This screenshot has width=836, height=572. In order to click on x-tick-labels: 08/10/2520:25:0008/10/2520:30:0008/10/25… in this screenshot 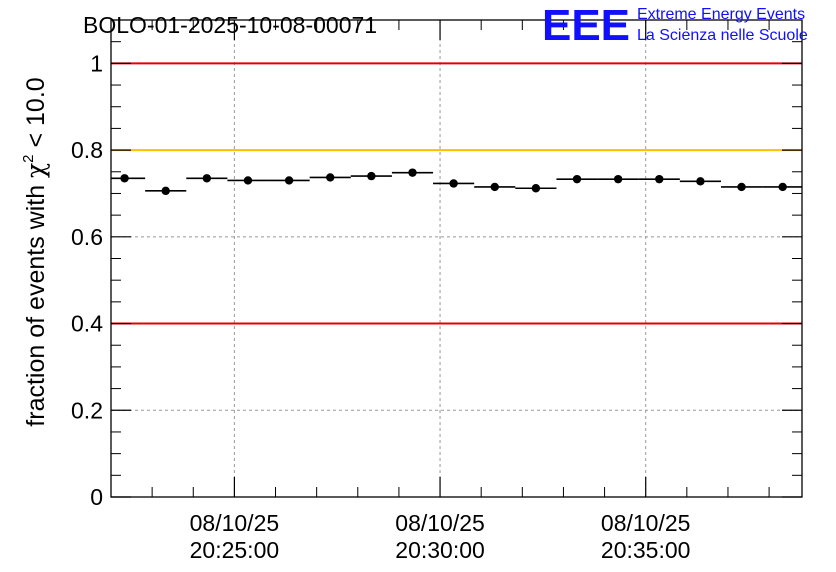, I will do `click(440, 536)`.